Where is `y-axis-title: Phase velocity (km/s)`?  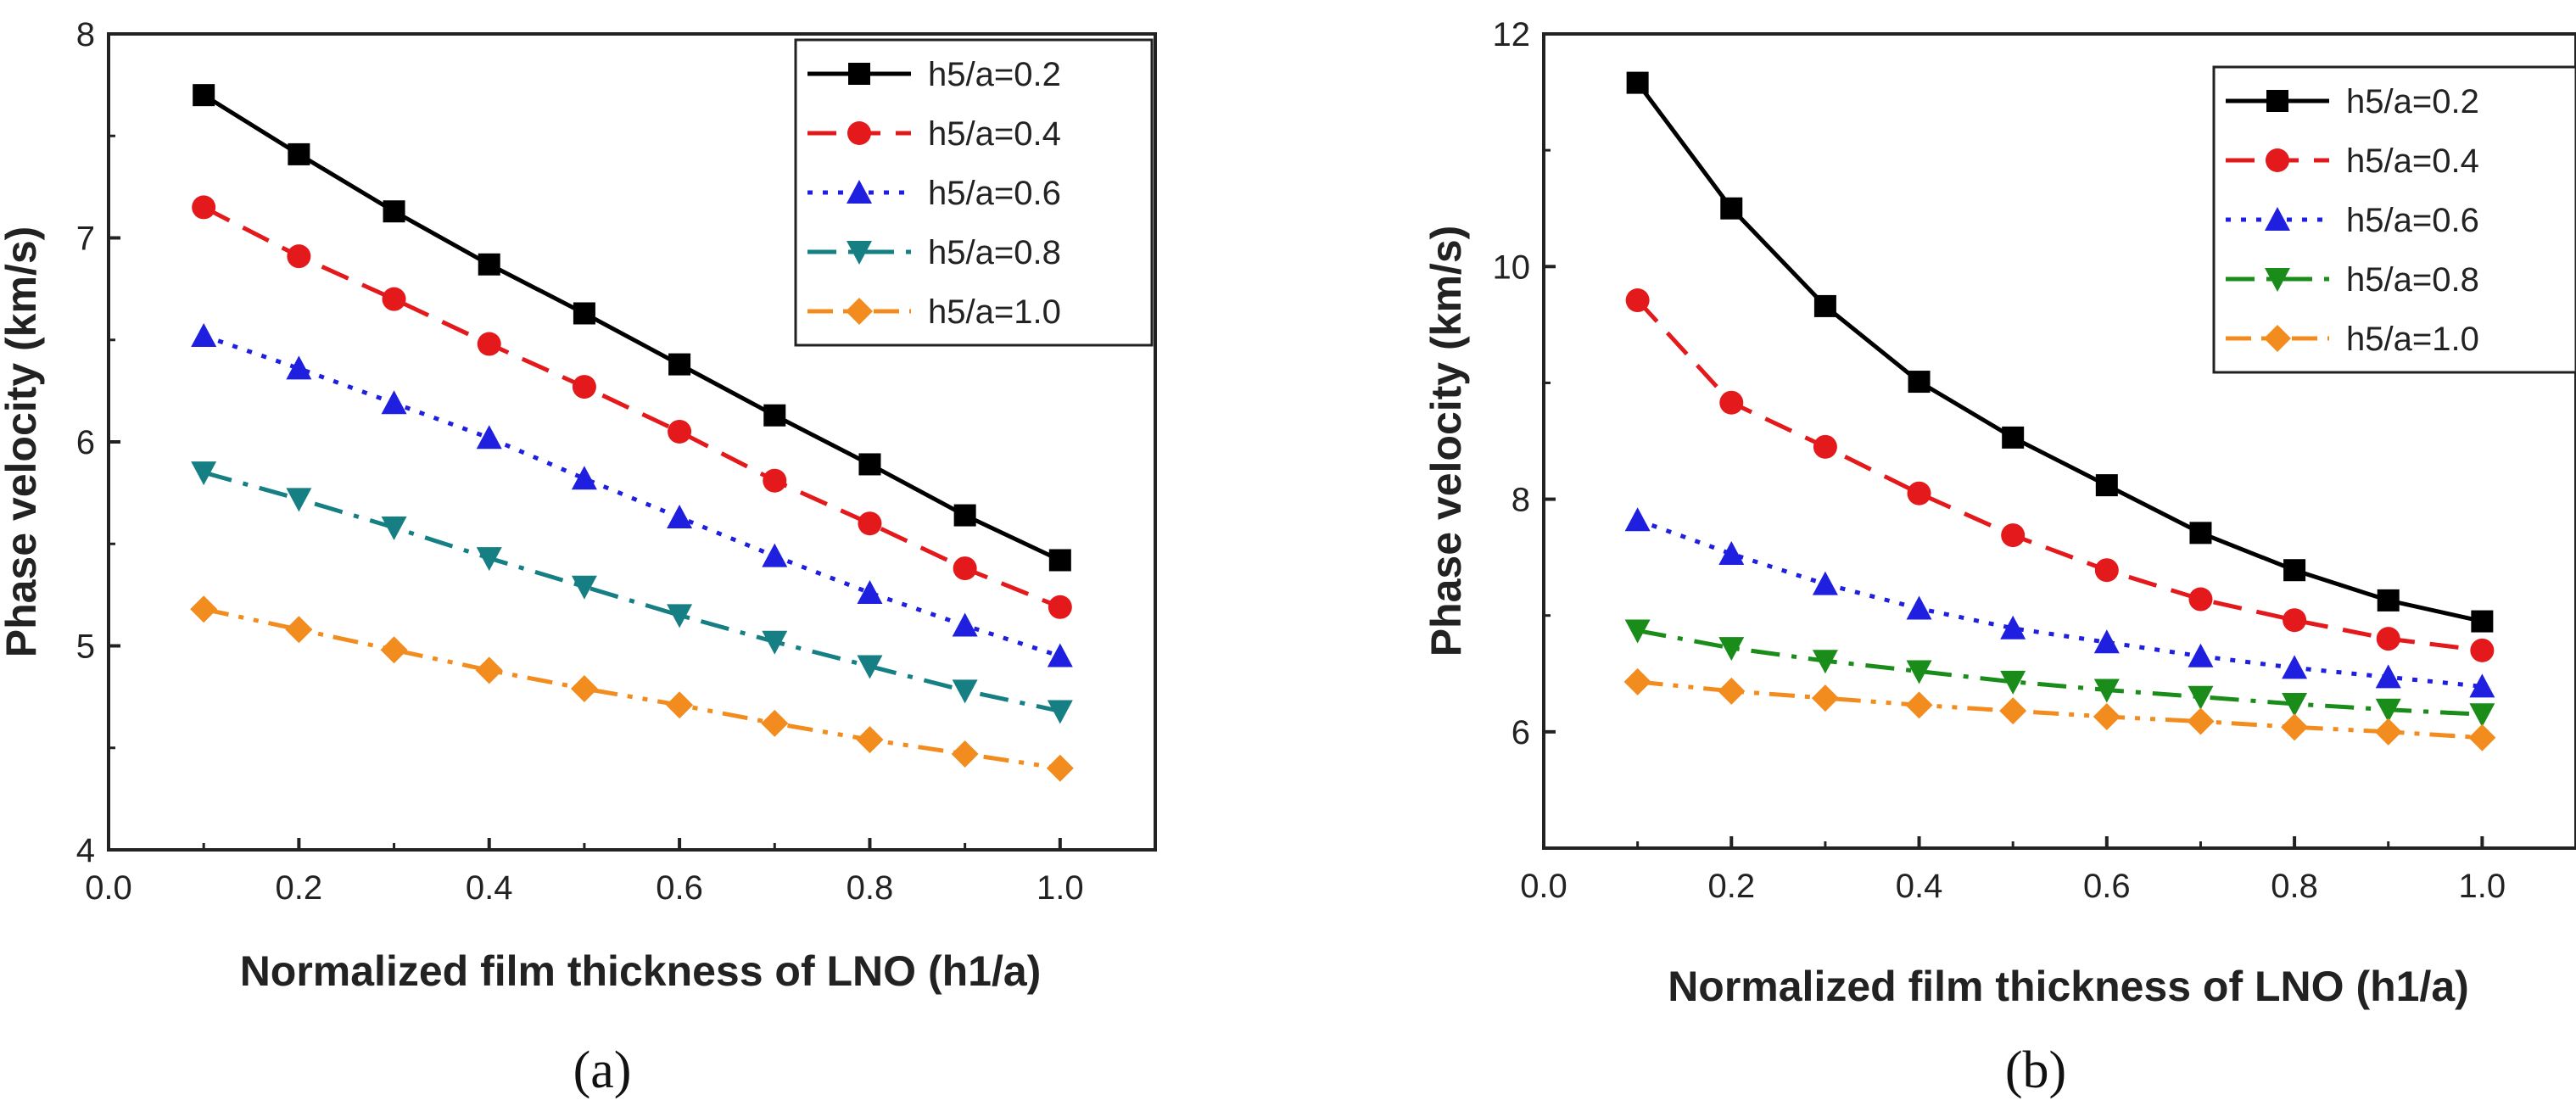
y-axis-title: Phase velocity (km/s) is located at coordinates (22, 442).